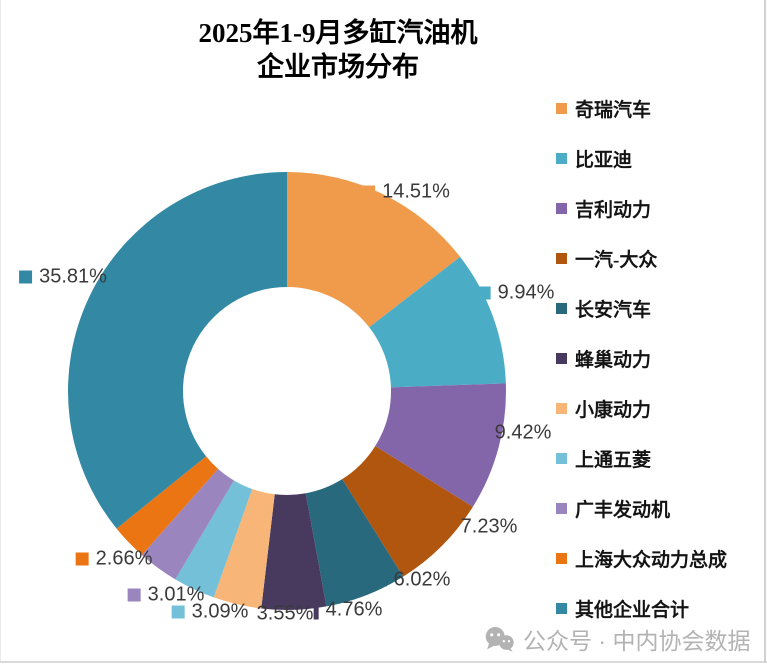 The image size is (767, 671). Describe the element at coordinates (416, 191) in the screenshot. I see `data-label-value: 14.51%` at that location.